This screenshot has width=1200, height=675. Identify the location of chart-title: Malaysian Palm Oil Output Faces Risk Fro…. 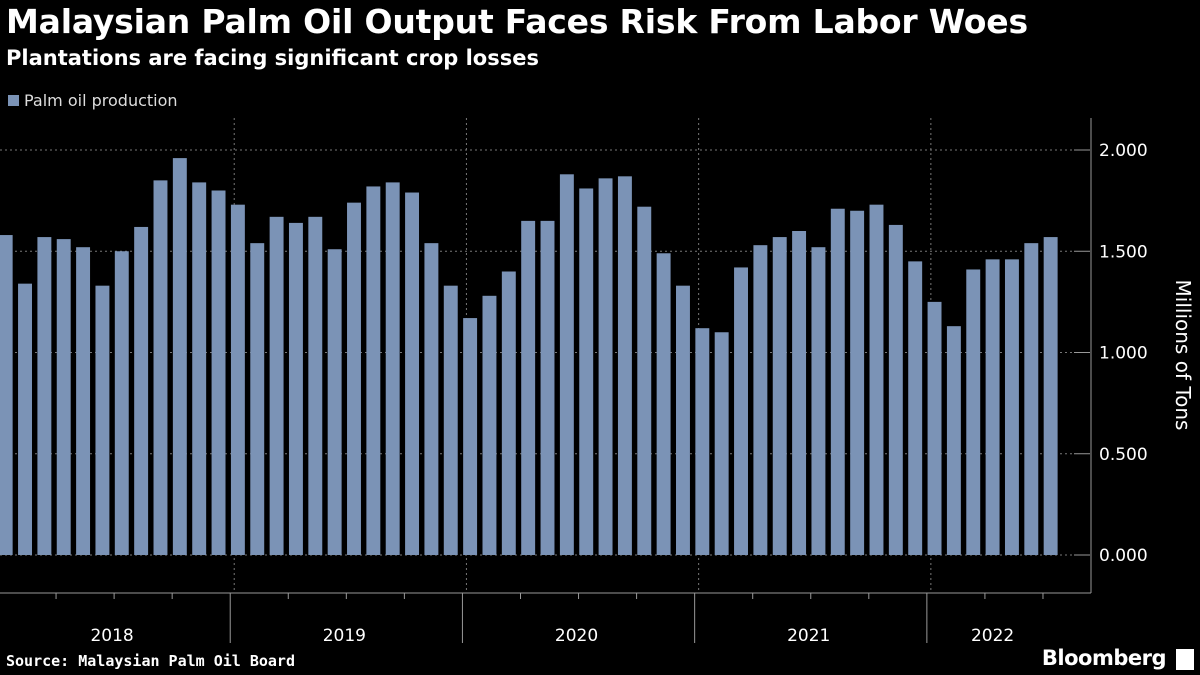
(517, 21).